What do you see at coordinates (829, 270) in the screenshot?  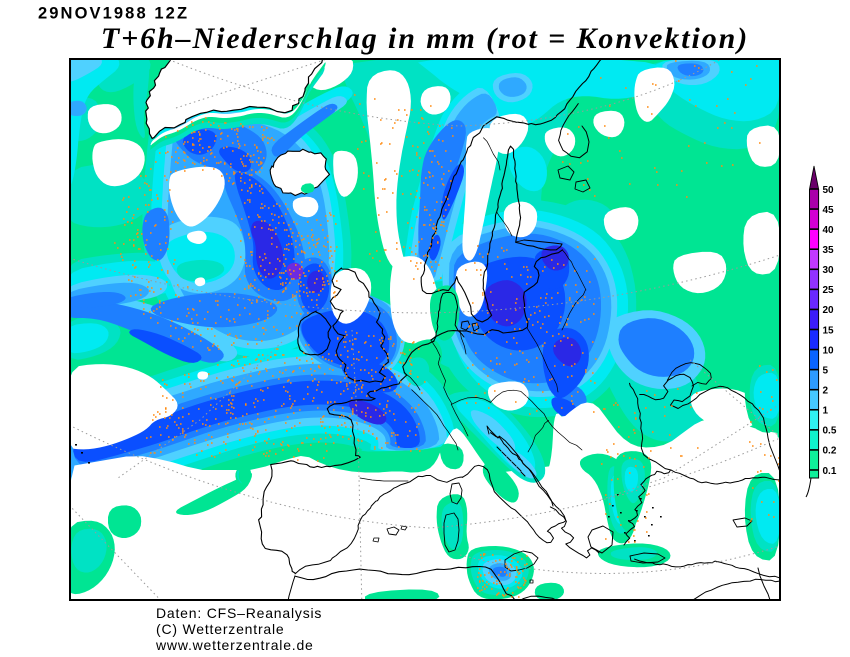 I see `svg-text: 30` at bounding box center [829, 270].